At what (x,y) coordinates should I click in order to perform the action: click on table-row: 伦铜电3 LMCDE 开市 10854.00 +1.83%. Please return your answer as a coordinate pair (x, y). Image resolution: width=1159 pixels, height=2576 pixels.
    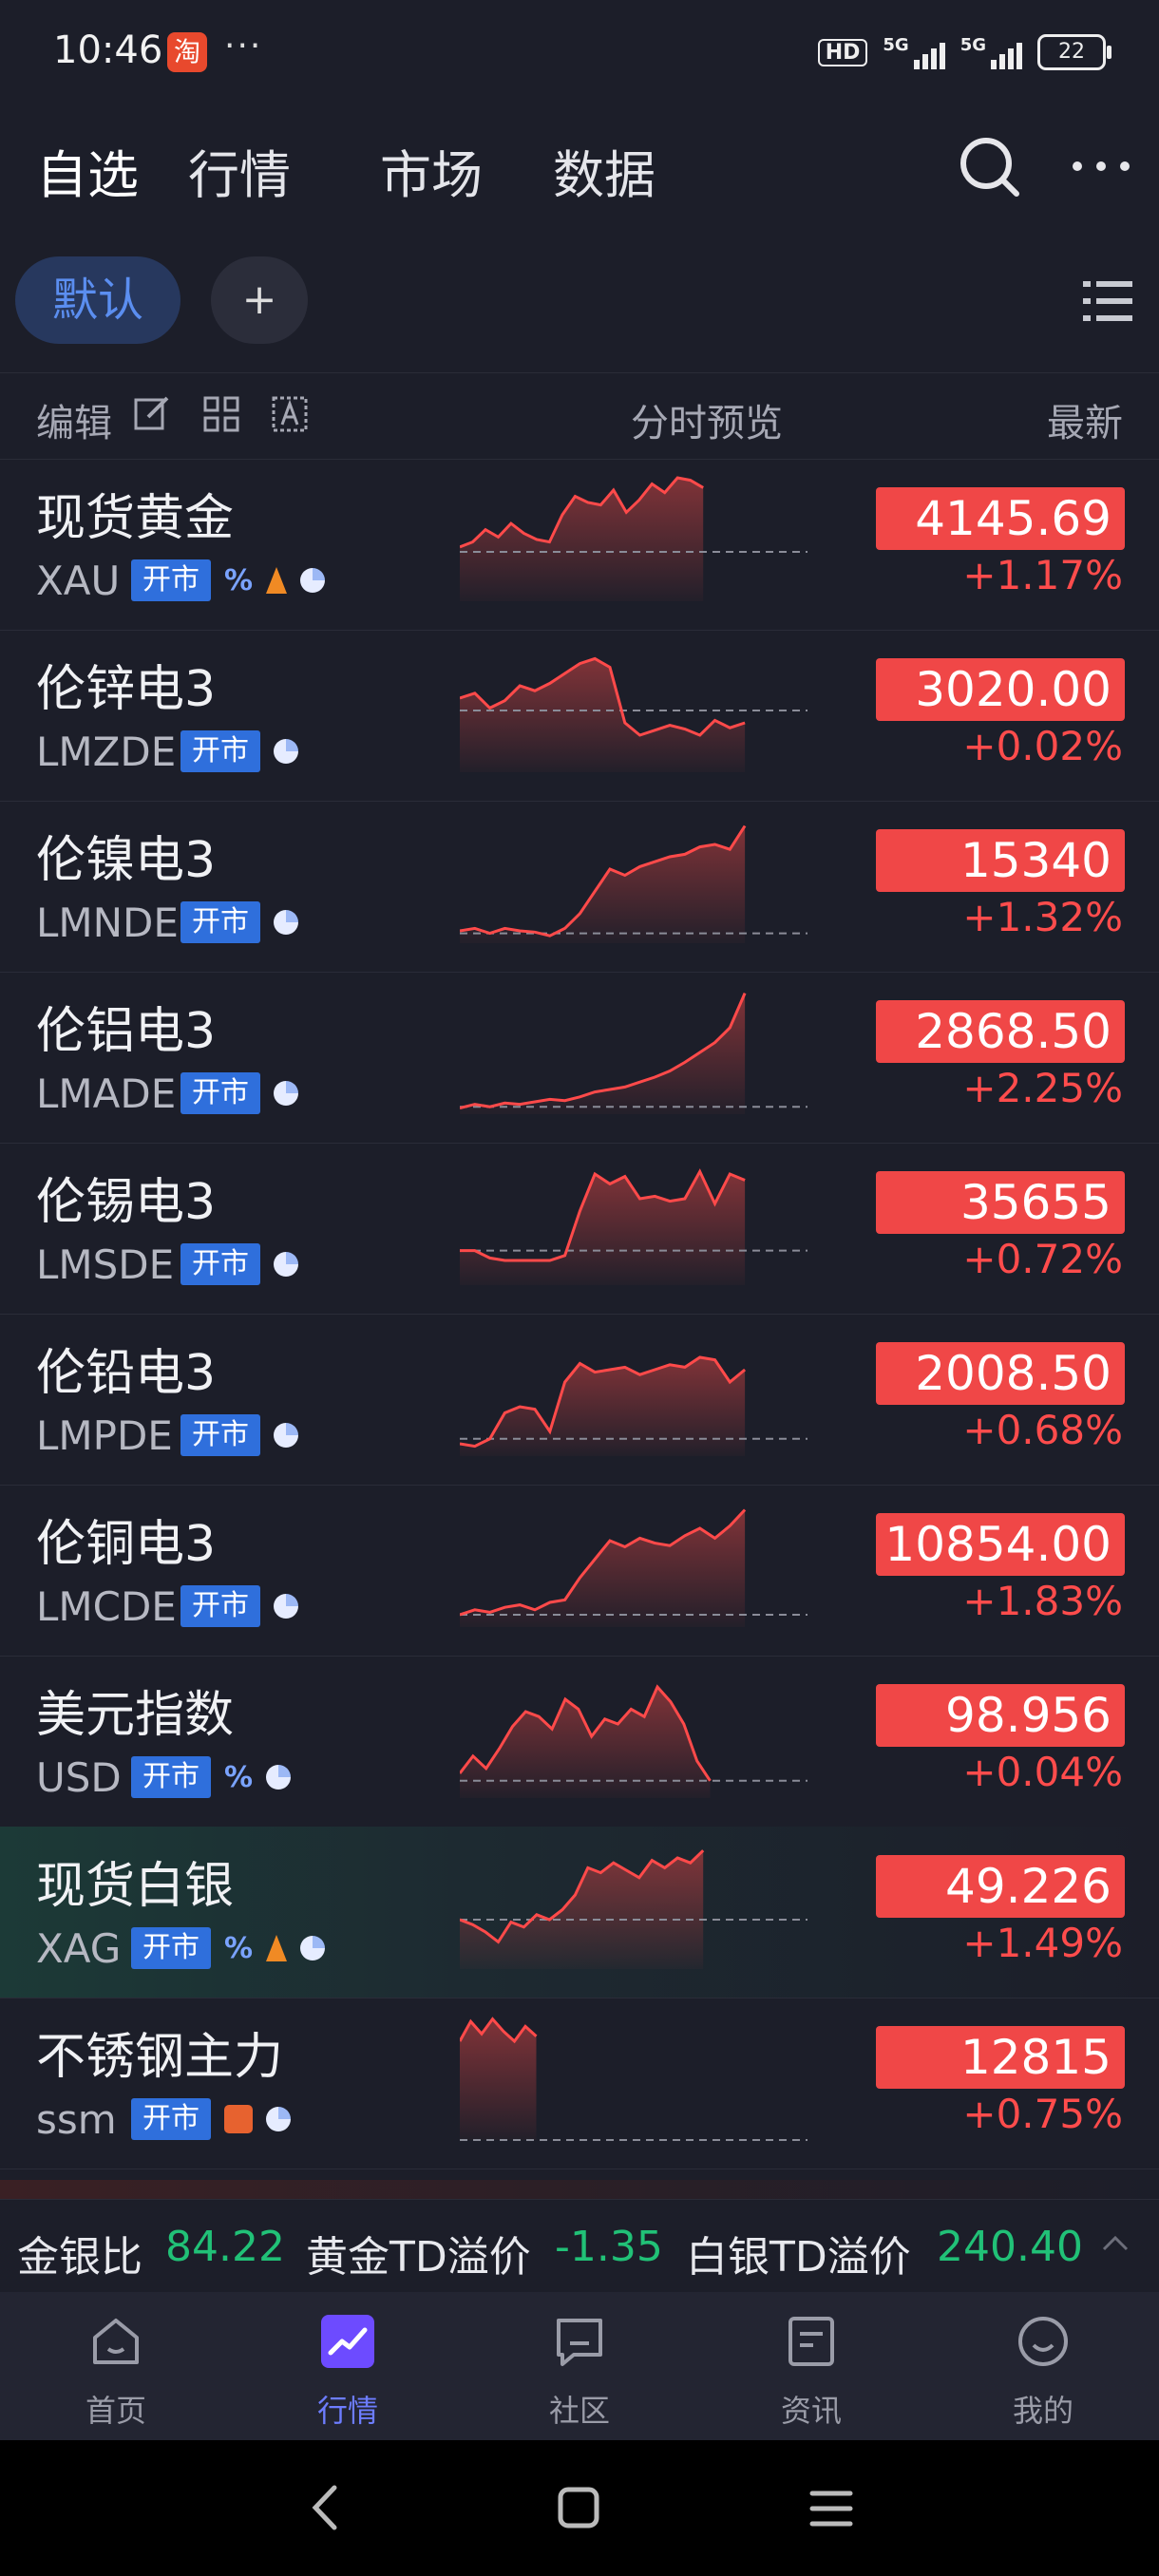
    Looking at the image, I should click on (579, 1571).